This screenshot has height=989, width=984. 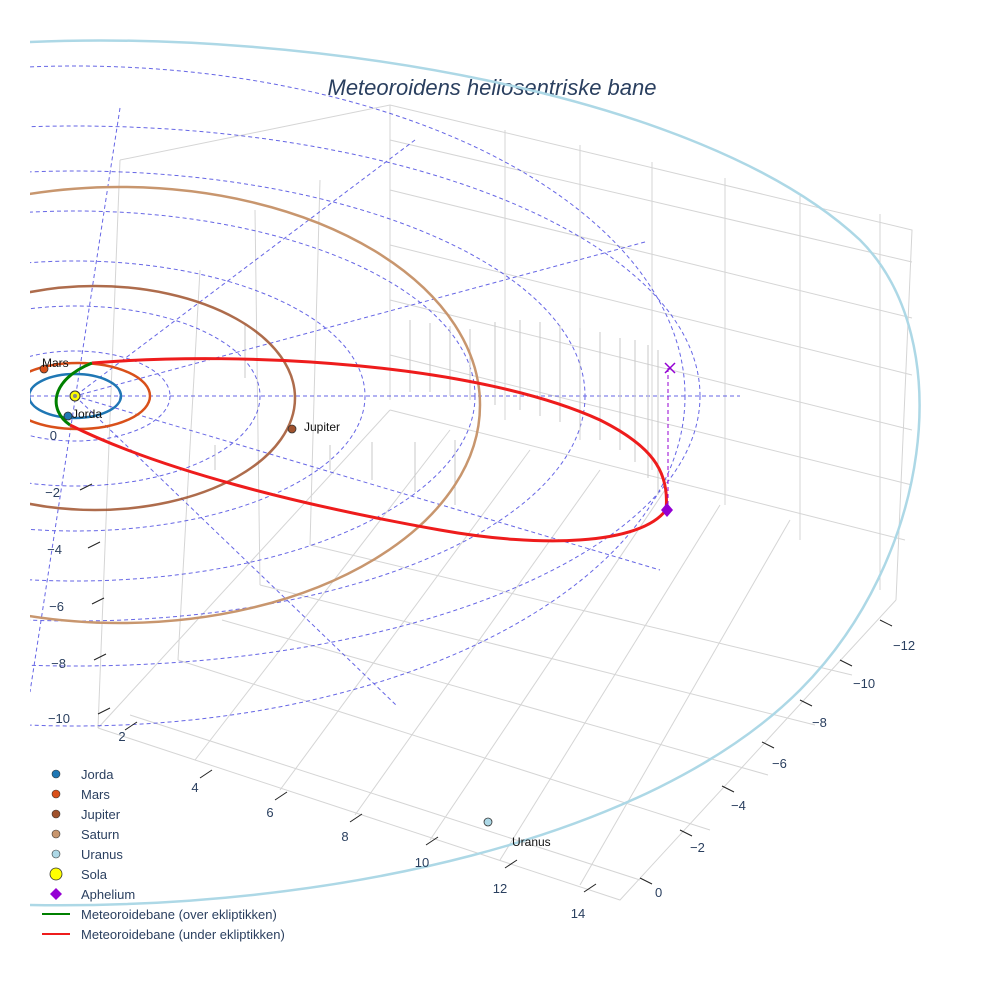 What do you see at coordinates (531, 842) in the screenshot?
I see `uranus-label: Uranus` at bounding box center [531, 842].